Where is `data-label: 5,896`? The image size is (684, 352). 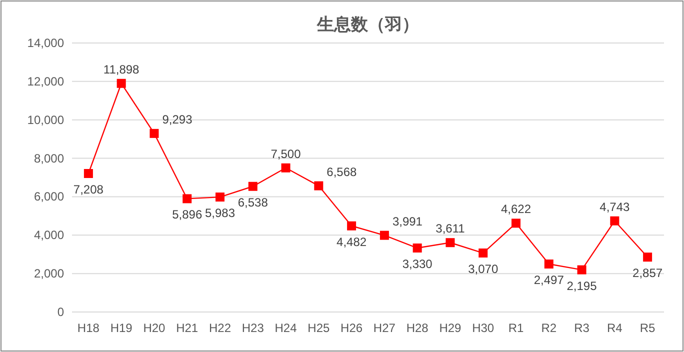
data-label: 5,896 is located at coordinates (187, 215).